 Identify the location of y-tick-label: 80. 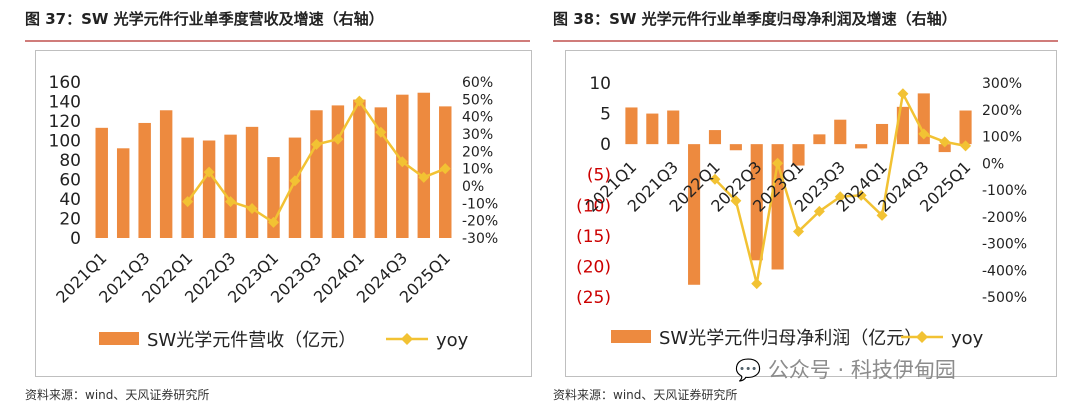
(70, 161).